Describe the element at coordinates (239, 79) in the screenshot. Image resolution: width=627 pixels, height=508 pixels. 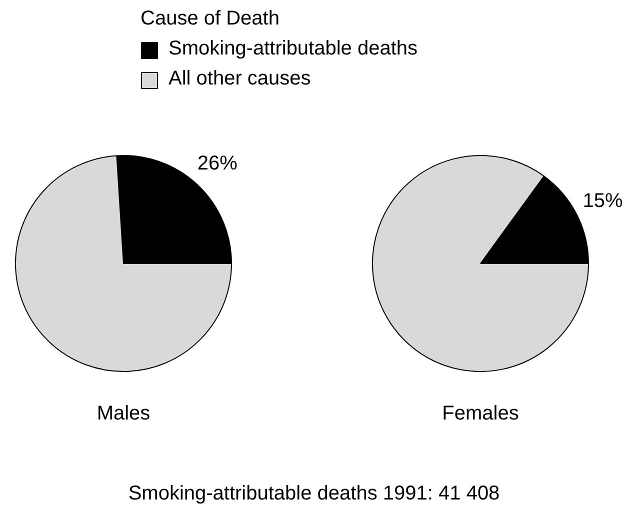
I see `legend-label: All other causes` at that location.